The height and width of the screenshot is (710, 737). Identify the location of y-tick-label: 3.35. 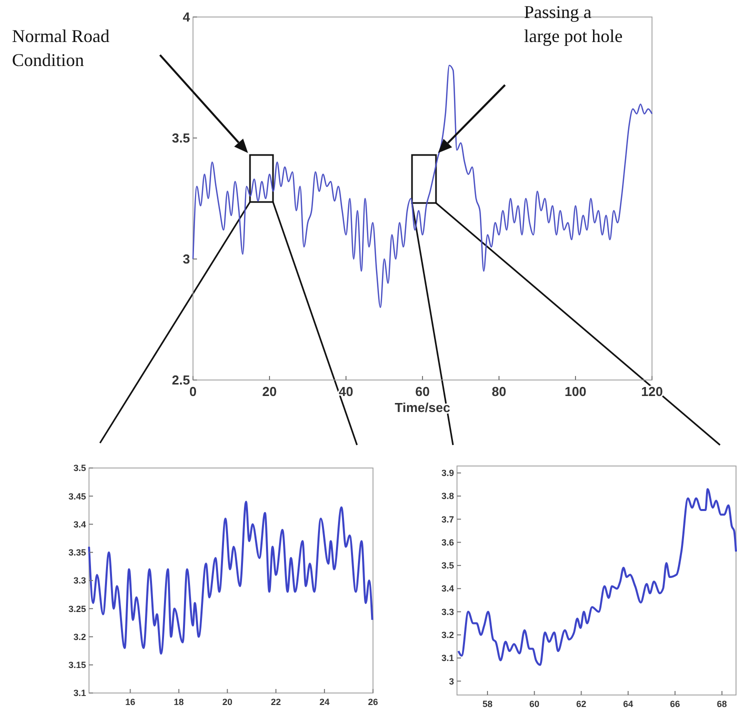
(77, 553).